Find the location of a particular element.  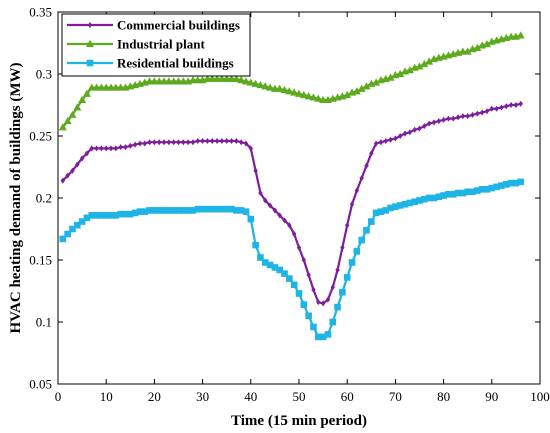

legend-item-industrial-plant: Industrial plant is located at coordinates (136, 44).